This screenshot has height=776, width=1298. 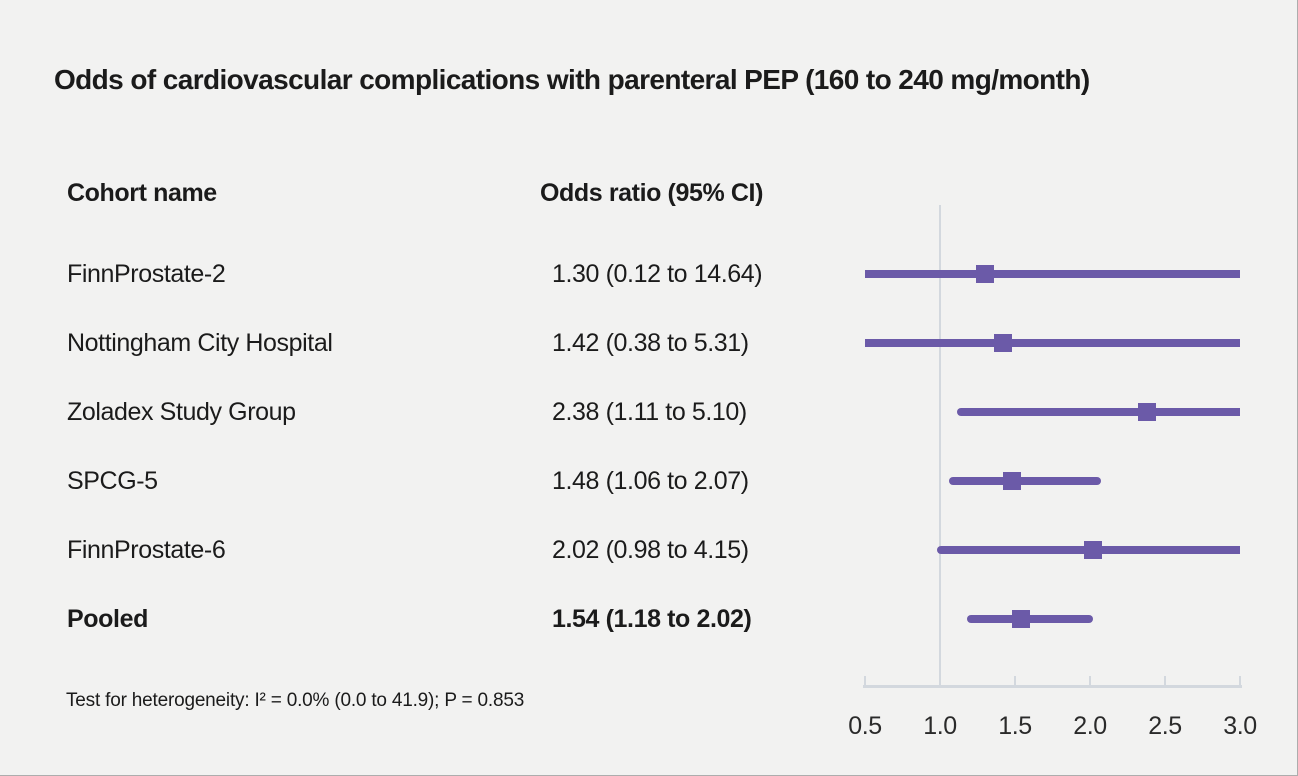 I want to click on x-axis-tick-label: 2.5, so click(x=1165, y=726).